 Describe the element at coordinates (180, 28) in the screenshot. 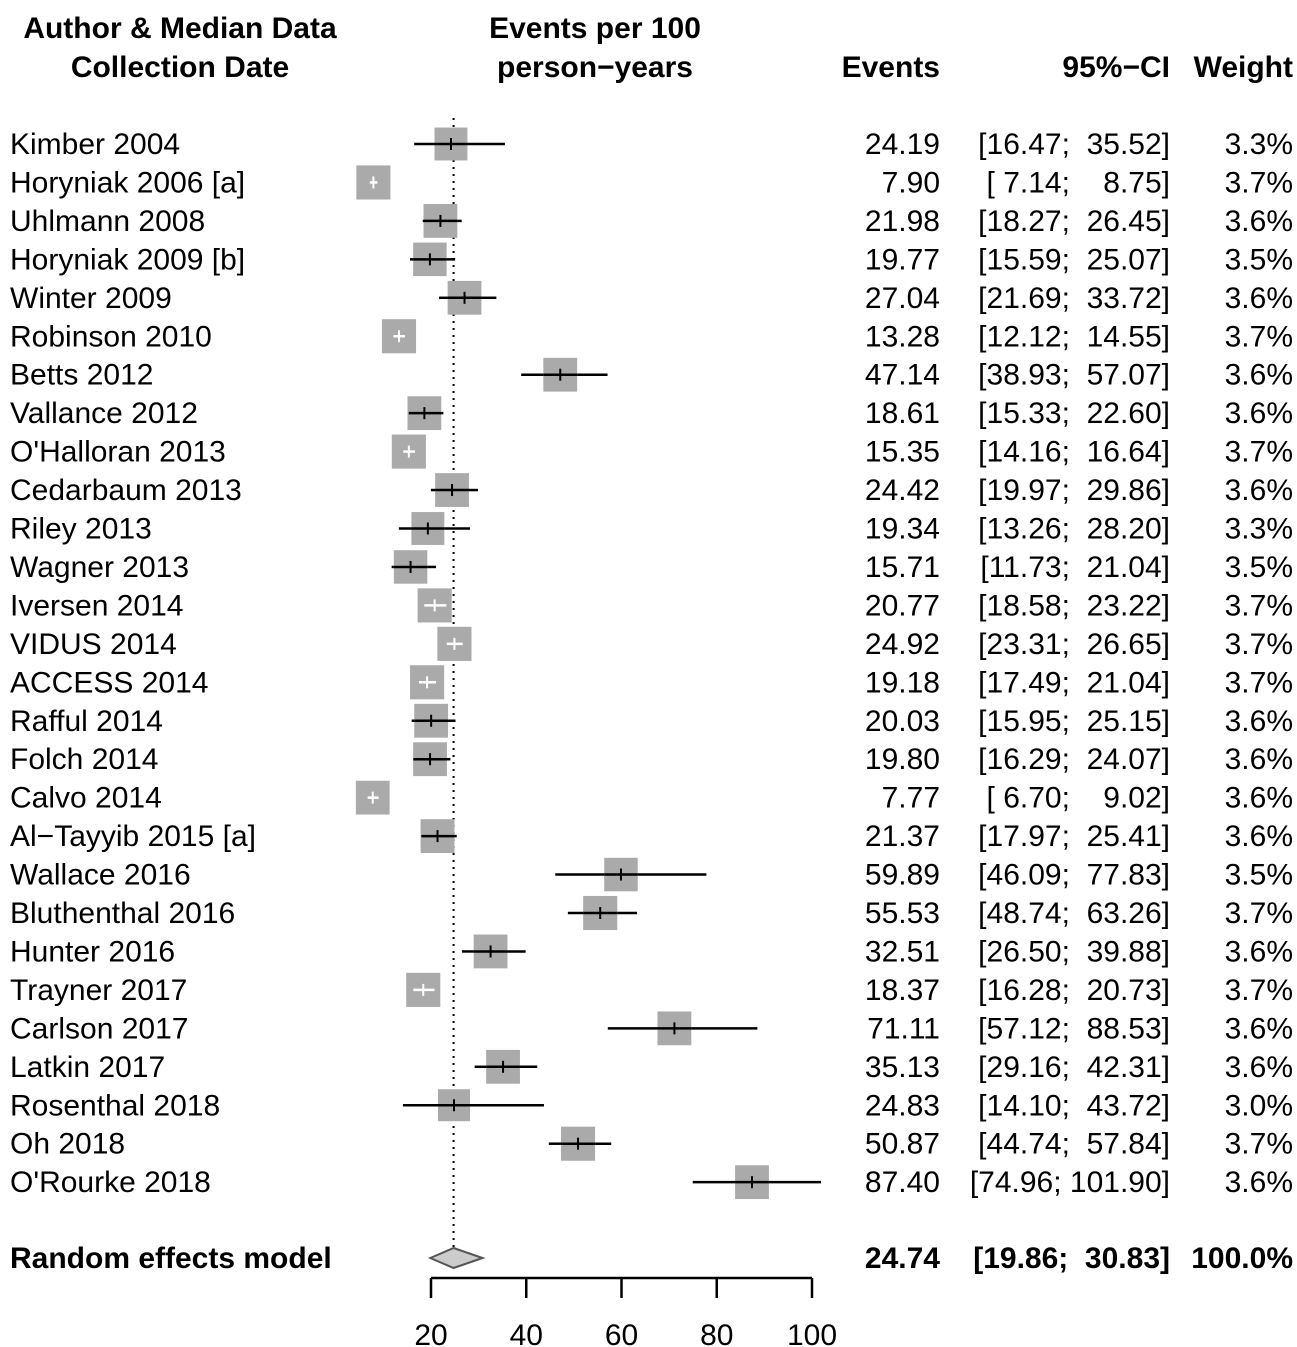

I see `header-study-line1: Author & Median Data` at that location.